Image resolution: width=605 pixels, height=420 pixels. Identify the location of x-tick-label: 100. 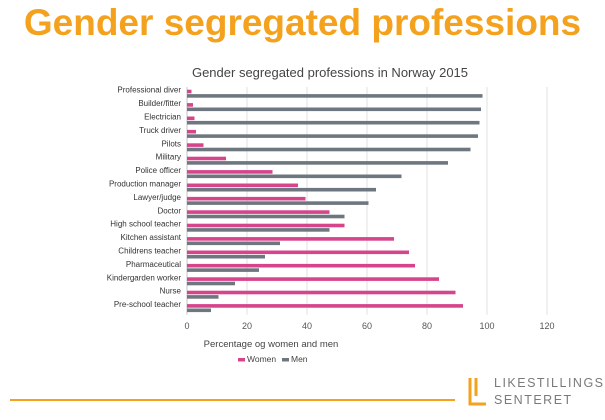
(486, 326).